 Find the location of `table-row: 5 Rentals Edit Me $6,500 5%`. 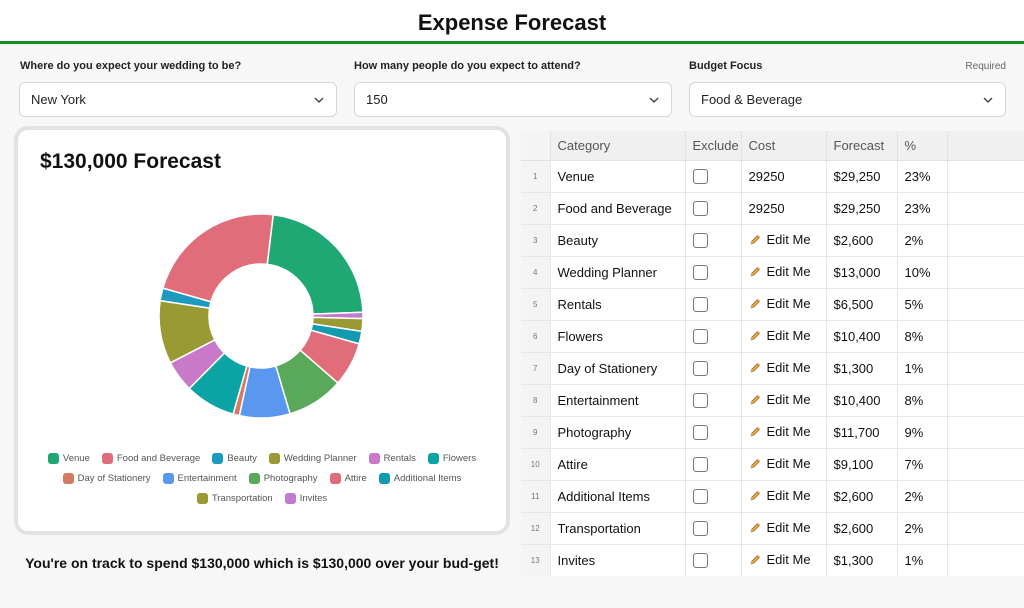

table-row: 5 Rentals Edit Me $6,500 5% is located at coordinates (772, 304).